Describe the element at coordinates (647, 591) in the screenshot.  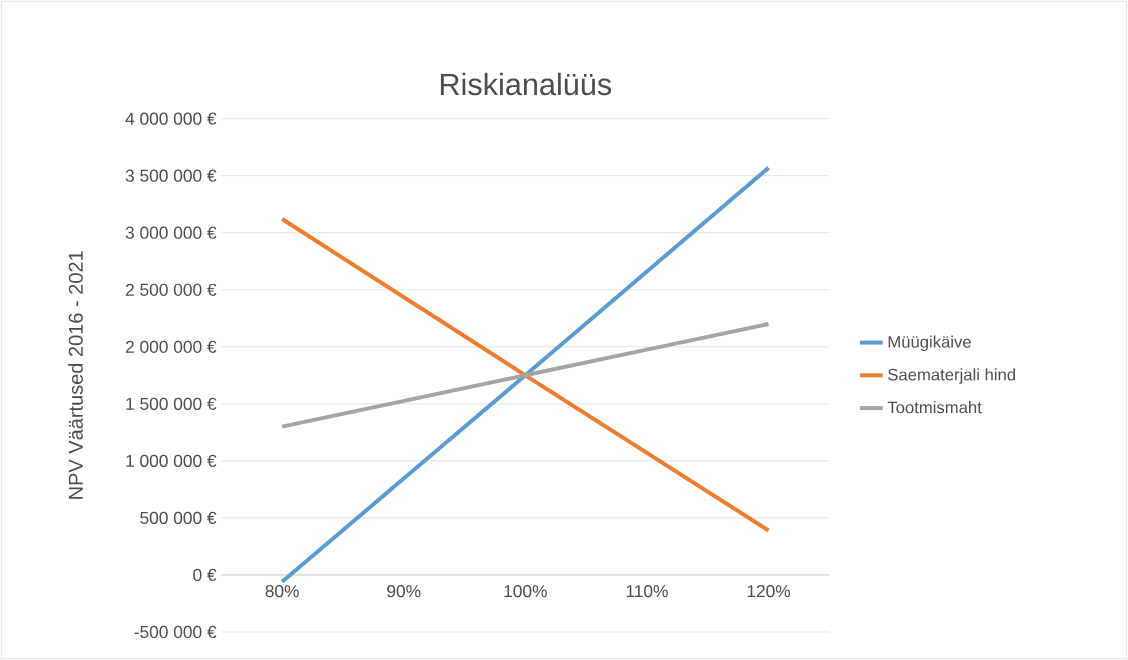
I see `x-tick-label: 110%` at that location.